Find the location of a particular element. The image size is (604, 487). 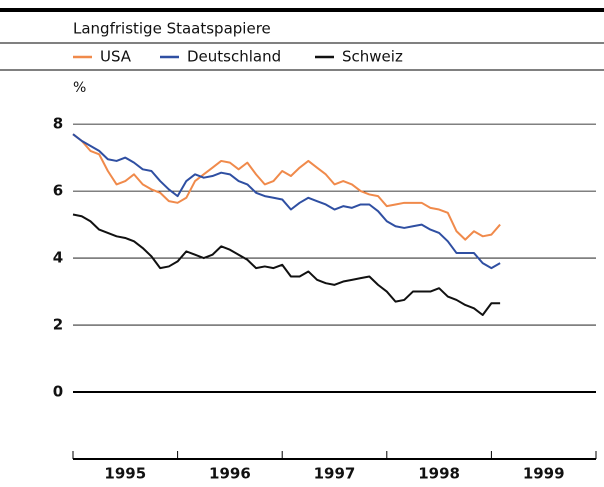

y-tick-label: 2 is located at coordinates (58, 325).